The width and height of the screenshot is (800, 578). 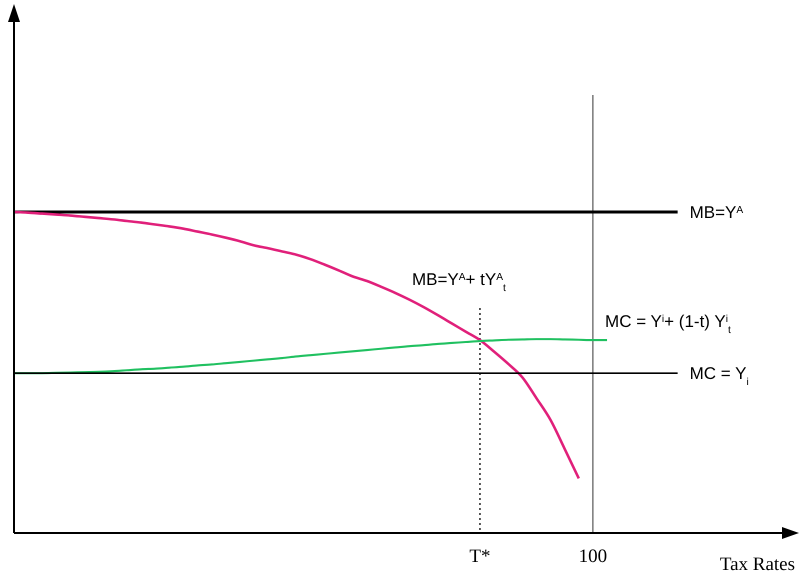 I want to click on series-label: MC = Y$_{i}$, so click(x=719, y=376).